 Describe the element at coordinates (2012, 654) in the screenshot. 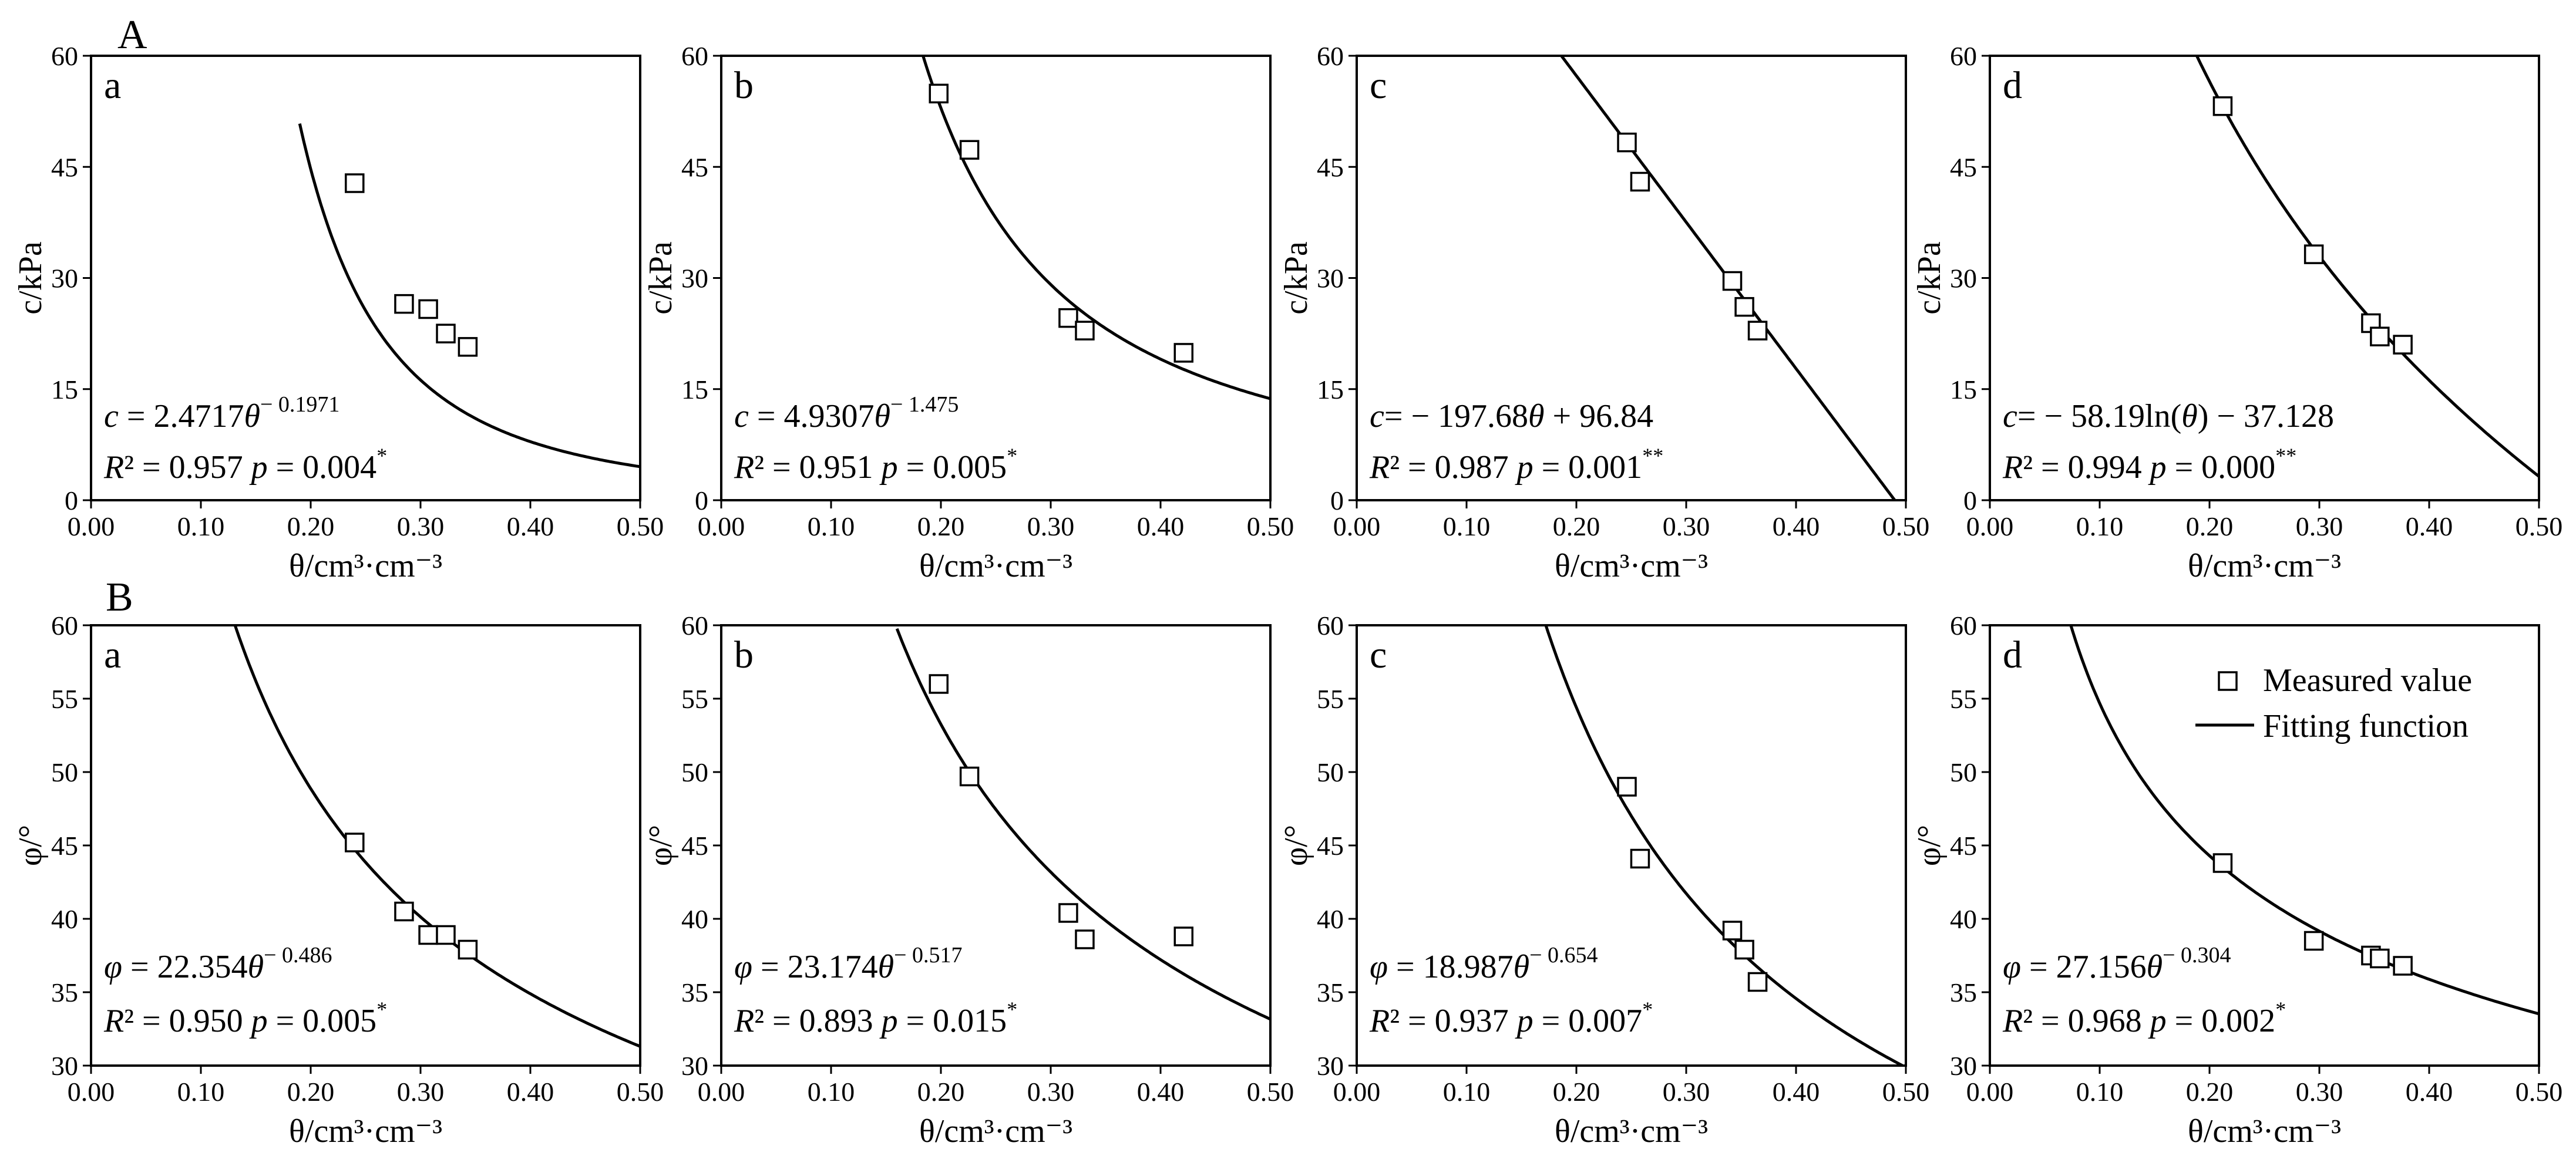

I see `panel-letter: d` at that location.